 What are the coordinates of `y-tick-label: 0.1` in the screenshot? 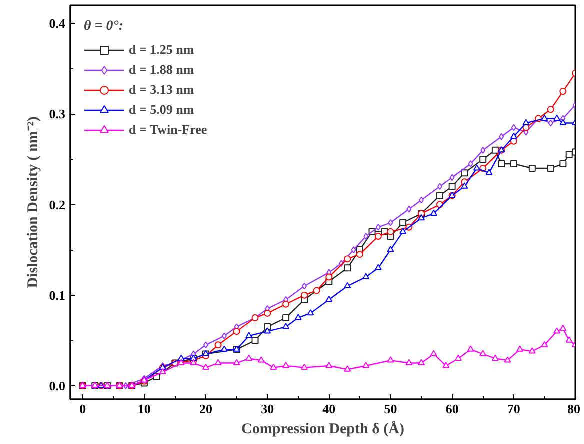 It's located at (57, 295).